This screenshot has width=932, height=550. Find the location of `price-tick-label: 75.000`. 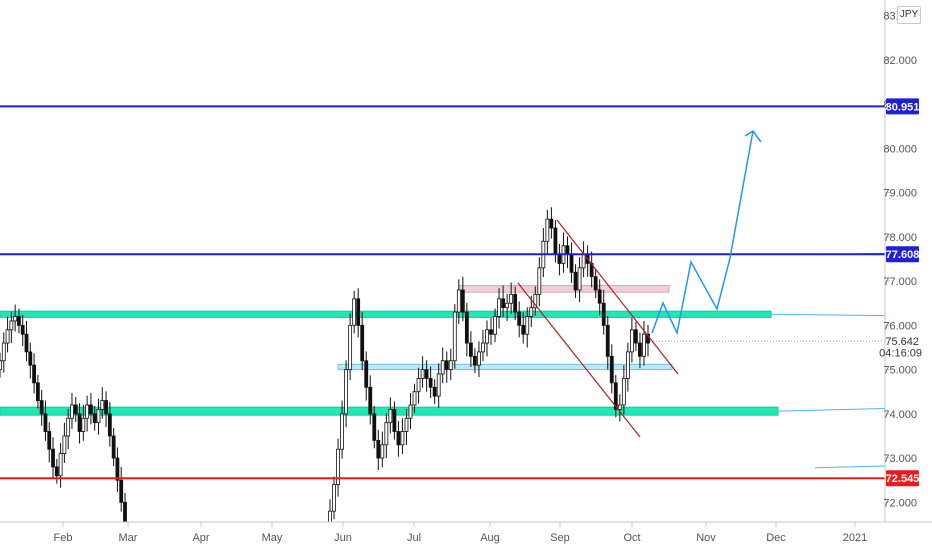

price-tick-label: 75.000 is located at coordinates (900, 371).